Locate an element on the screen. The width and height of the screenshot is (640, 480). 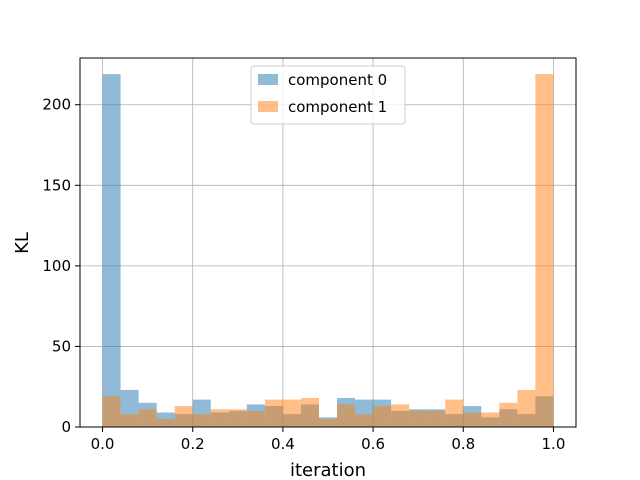
legend-box is located at coordinates (328, 95).